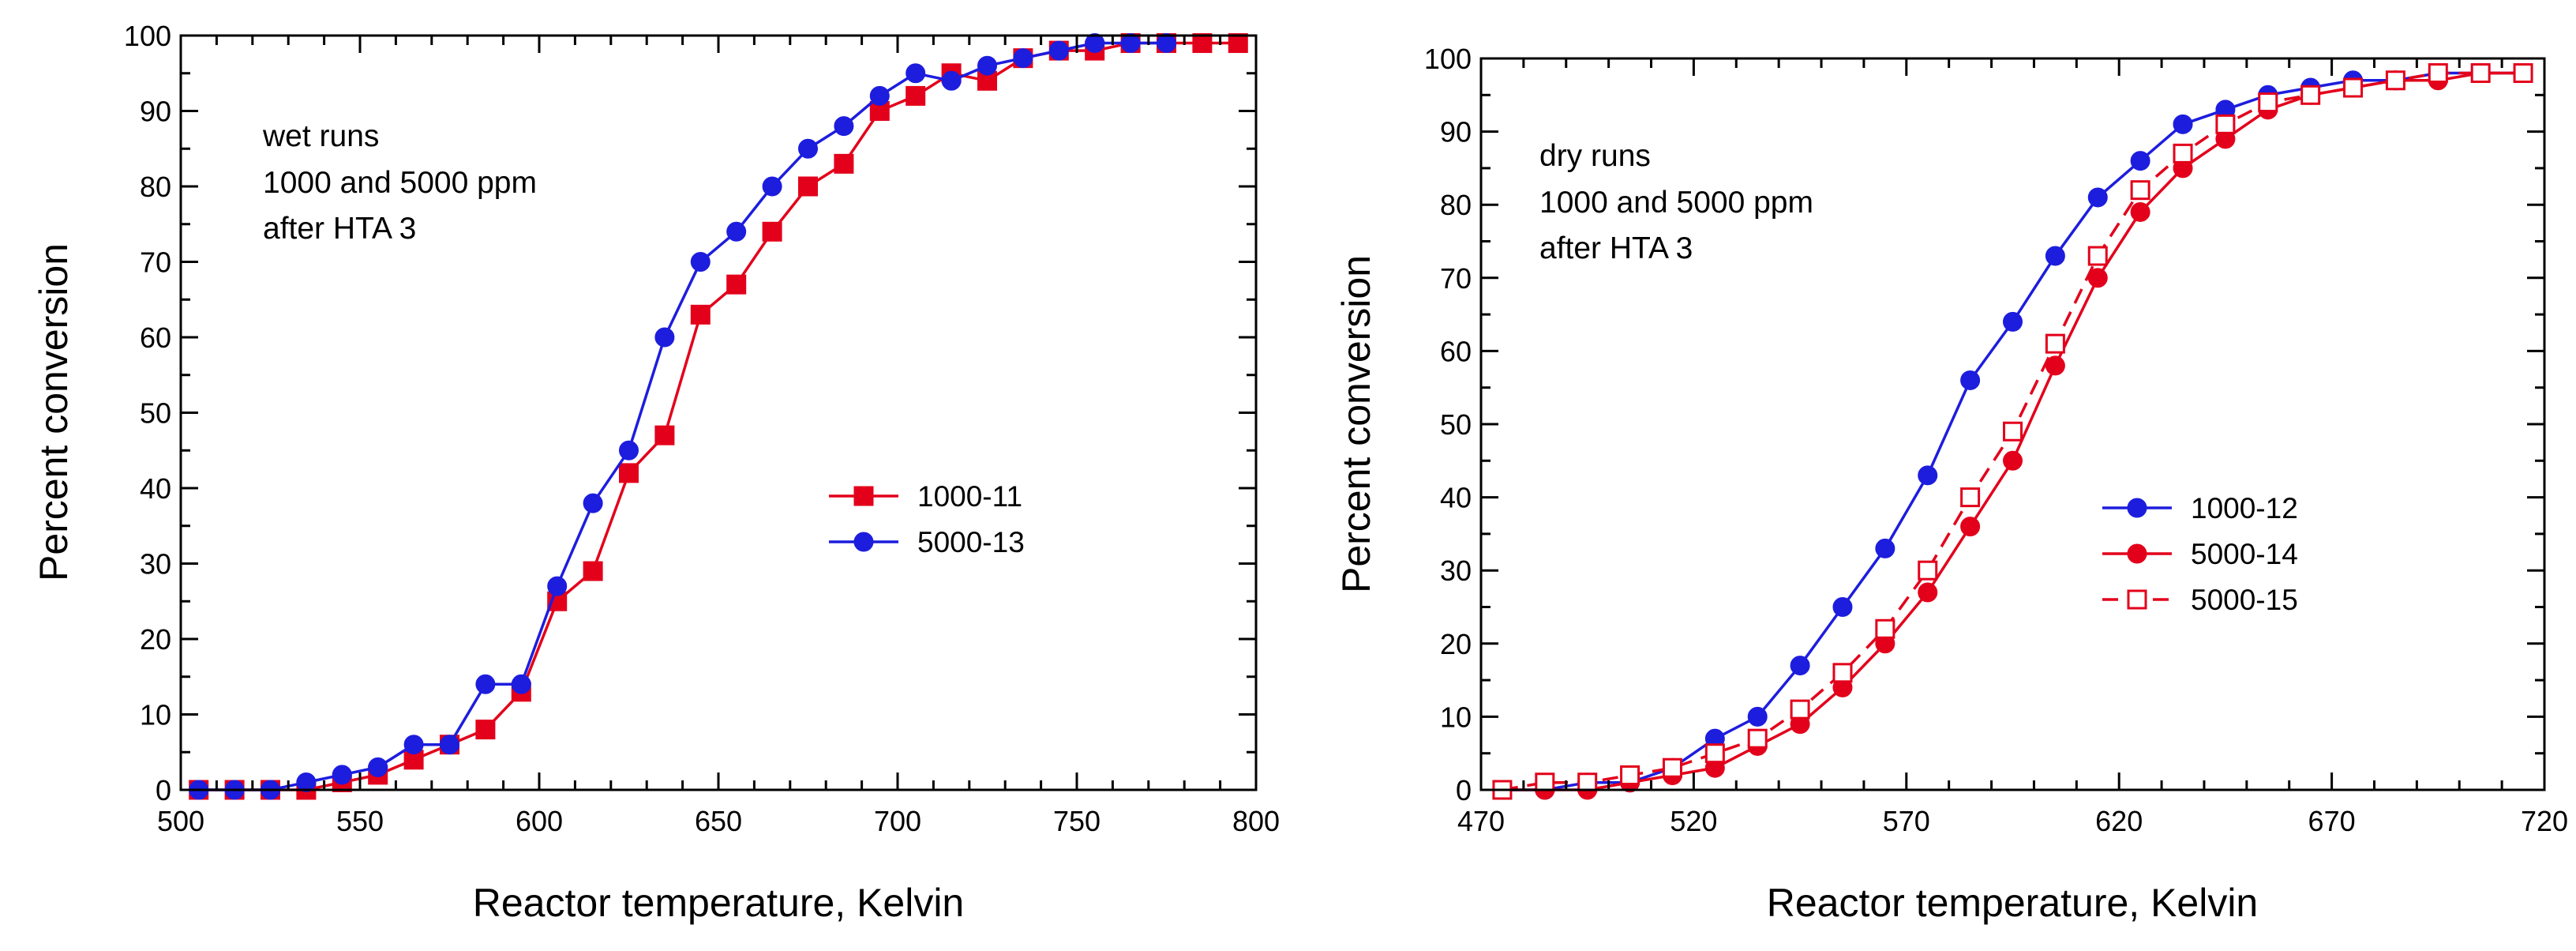 The width and height of the screenshot is (2576, 951). Describe the element at coordinates (163, 790) in the screenshot. I see `left-y-tick-label: 0` at that location.